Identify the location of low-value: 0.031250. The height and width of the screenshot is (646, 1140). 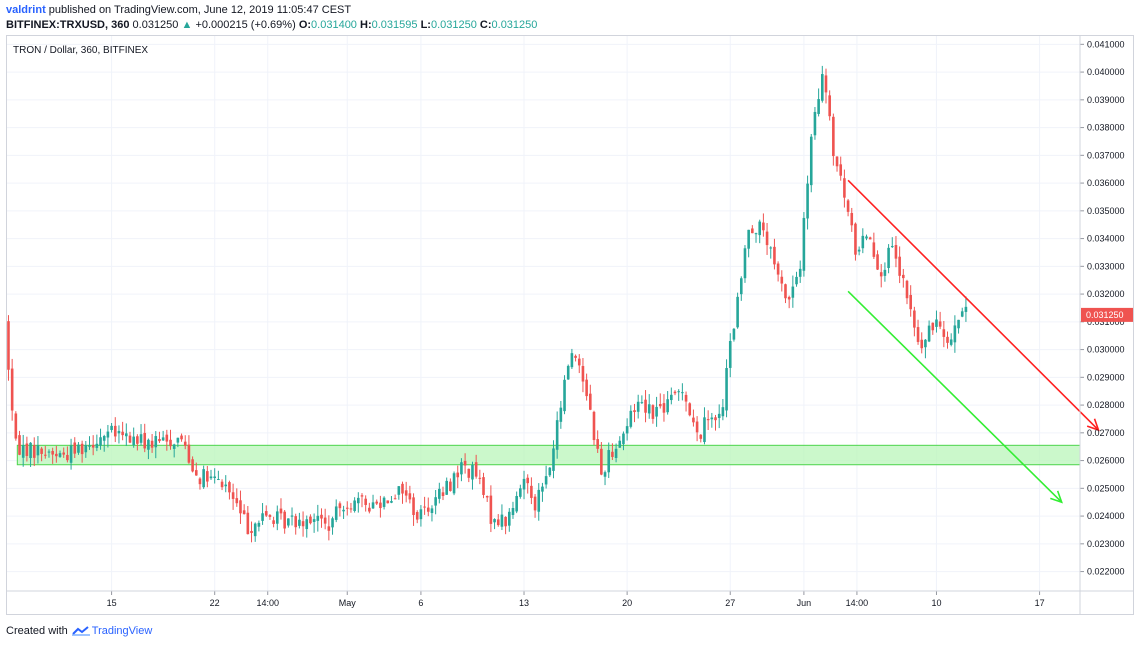
(453, 25).